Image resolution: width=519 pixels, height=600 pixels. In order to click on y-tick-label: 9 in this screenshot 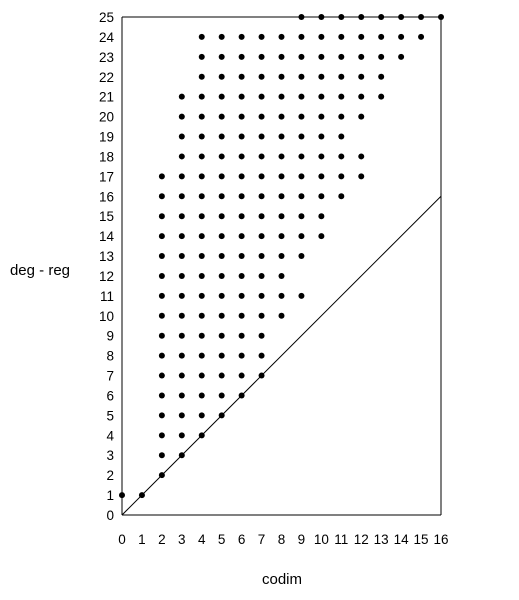, I will do `click(110, 336)`.